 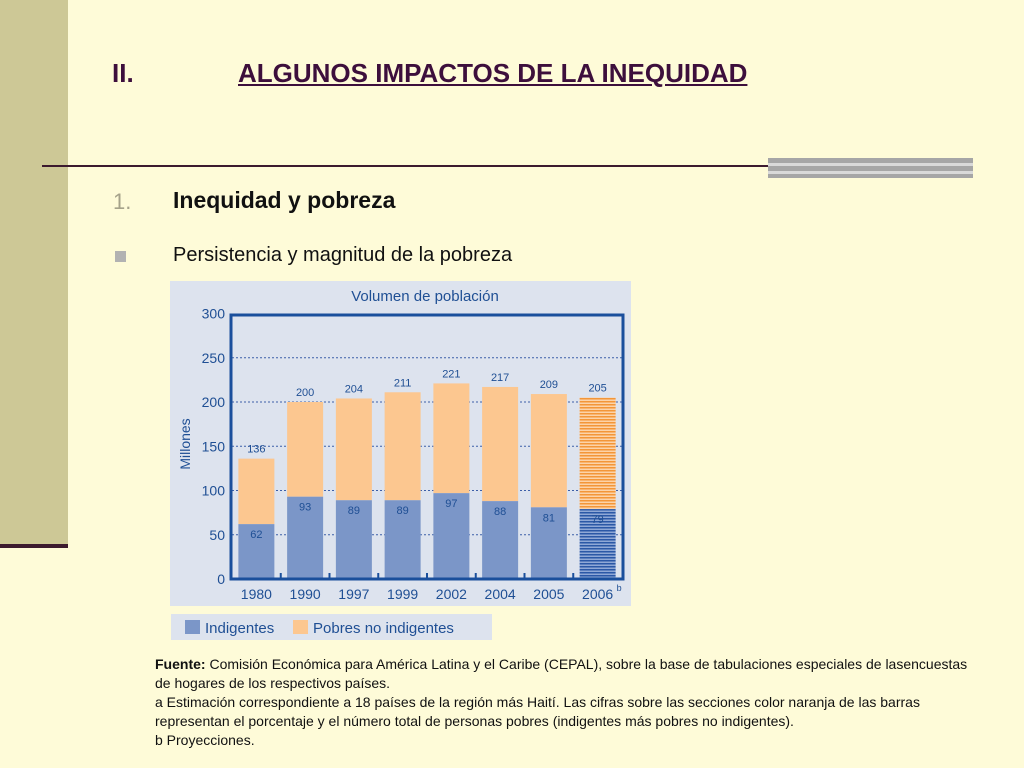 I want to click on chart-title: Volumen de población, so click(x=425, y=296).